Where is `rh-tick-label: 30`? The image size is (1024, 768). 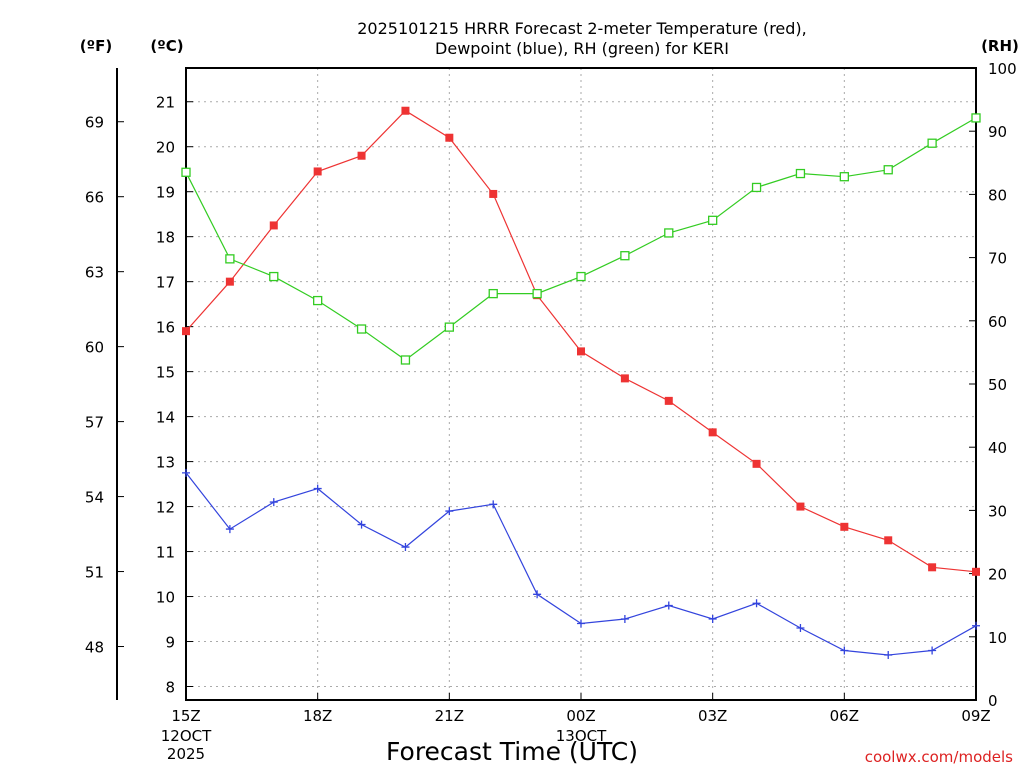
rh-tick-label: 30 is located at coordinates (997, 511).